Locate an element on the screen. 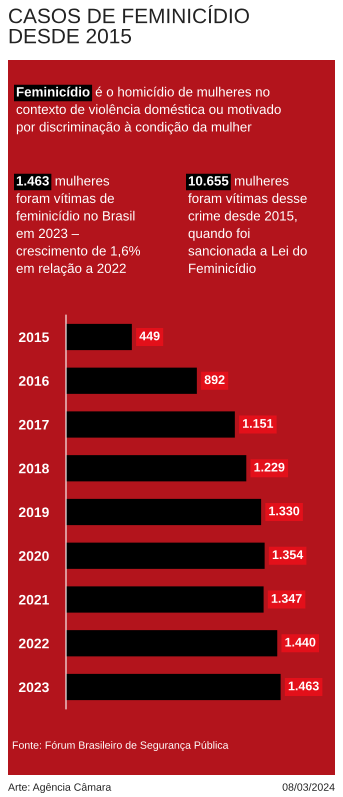  chart-title: CASOS DE FEMINICÍDIO DESDE 2015 is located at coordinates (129, 24).